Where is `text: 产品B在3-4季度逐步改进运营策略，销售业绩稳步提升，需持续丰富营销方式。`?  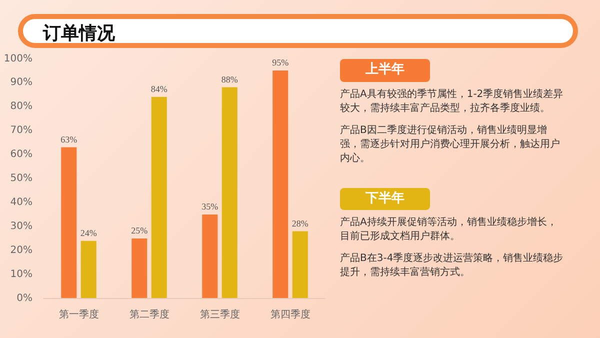
text: 产品B在3-4季度逐步改进运营策略，销售业绩稳步提升，需持续丰富营销方式。 is located at coordinates (452, 266).